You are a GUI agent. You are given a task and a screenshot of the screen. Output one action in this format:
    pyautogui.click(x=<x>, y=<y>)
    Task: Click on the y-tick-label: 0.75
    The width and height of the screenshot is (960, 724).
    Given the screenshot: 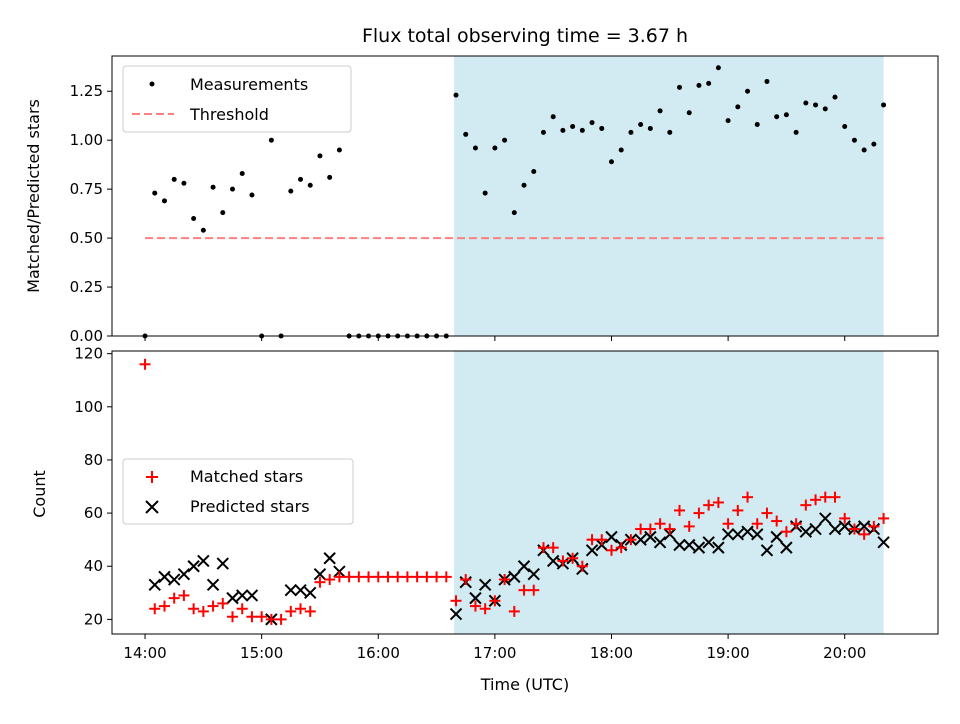 What is the action you would take?
    pyautogui.click(x=86, y=189)
    